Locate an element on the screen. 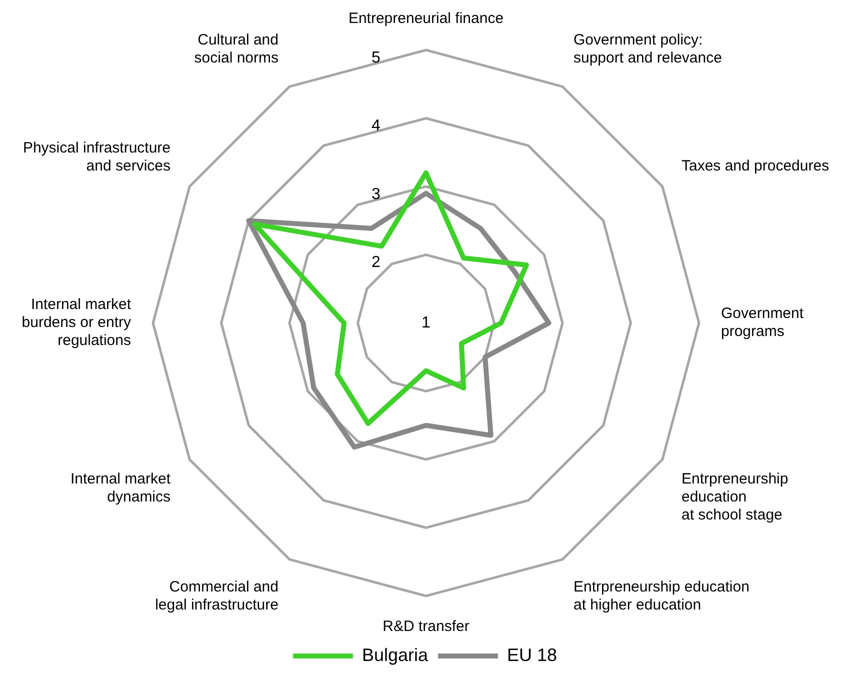 The width and height of the screenshot is (850, 675). spoke-label: Government policy: support and relevance is located at coordinates (648, 49).